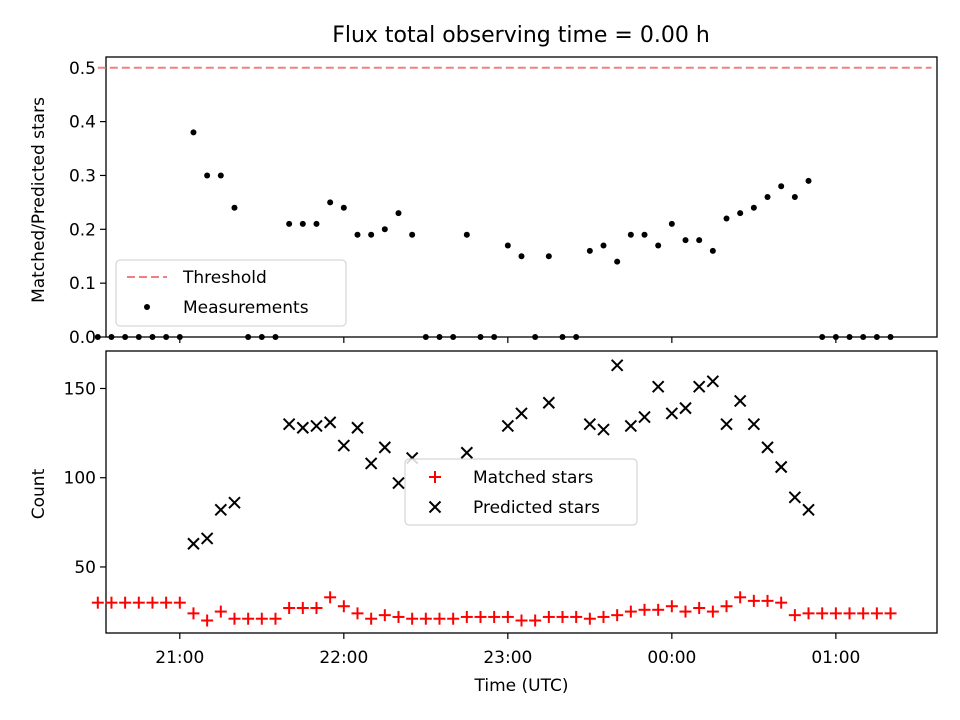  Describe the element at coordinates (835, 658) in the screenshot. I see `x-tick-label: 01:00` at that location.